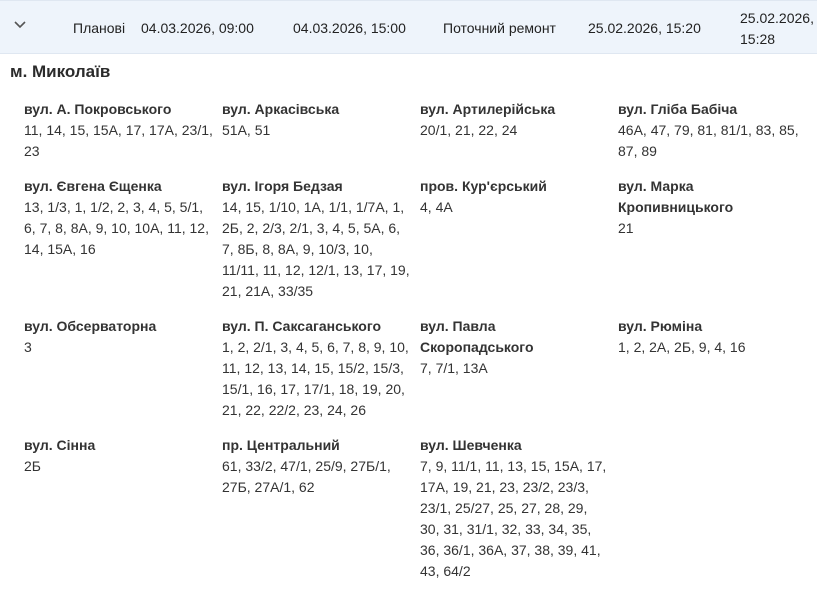  I want to click on outage-created: 25.02.2026, 15:20, so click(644, 28).